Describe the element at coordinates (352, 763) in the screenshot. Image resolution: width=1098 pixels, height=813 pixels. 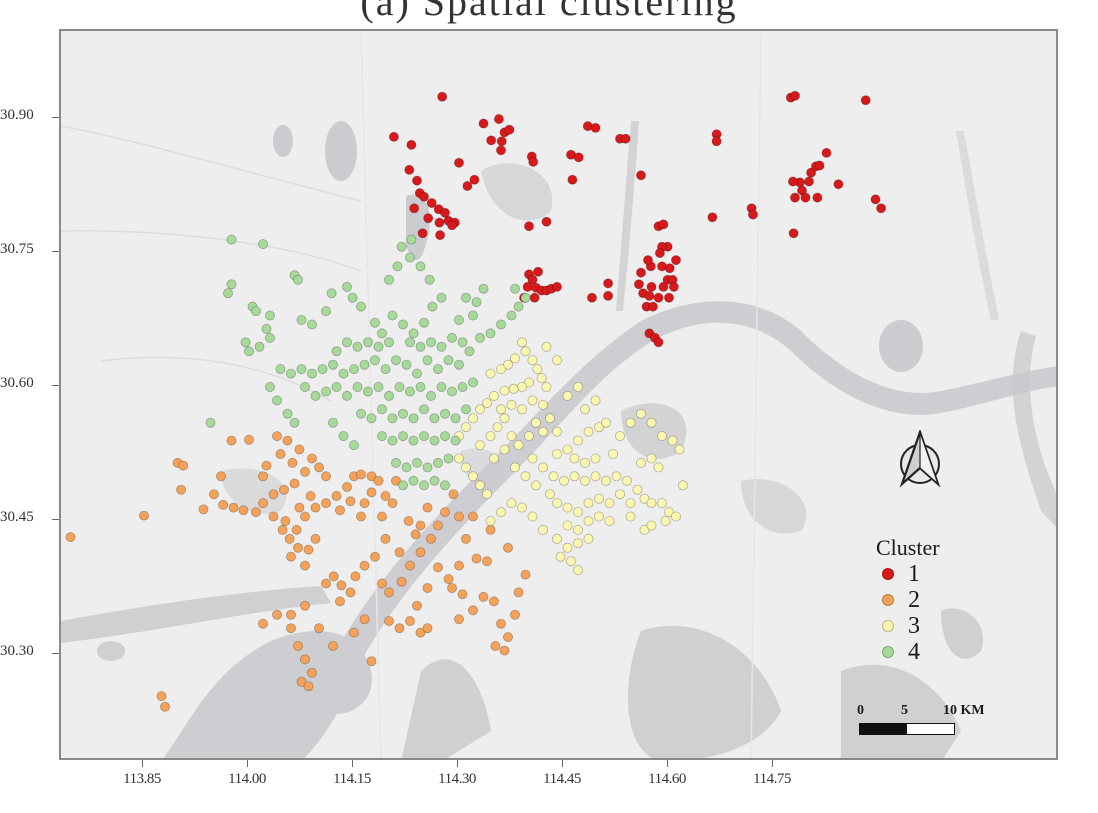
I see `x-tick-mark` at that location.